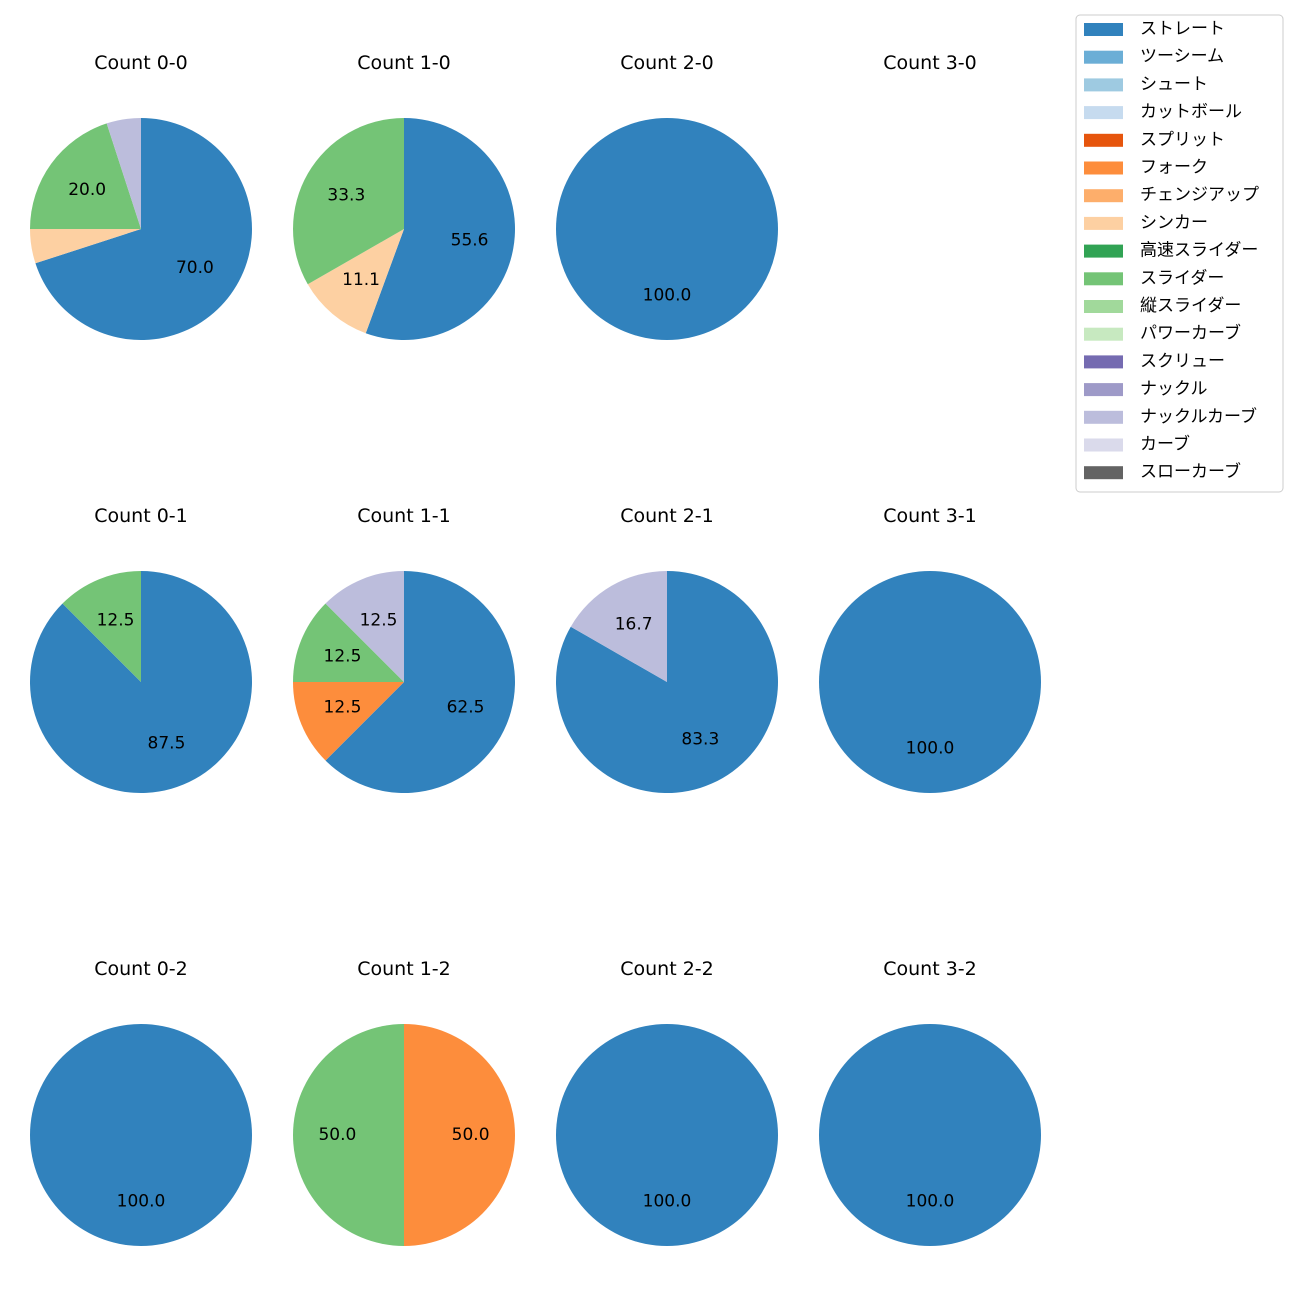 This screenshot has width=1300, height=1300. What do you see at coordinates (667, 969) in the screenshot?
I see `panel-title: Count 2-2` at bounding box center [667, 969].